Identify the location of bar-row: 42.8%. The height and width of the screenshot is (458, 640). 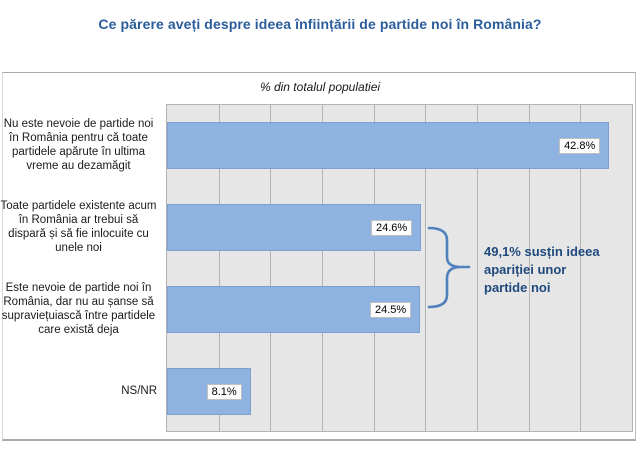
(399, 146).